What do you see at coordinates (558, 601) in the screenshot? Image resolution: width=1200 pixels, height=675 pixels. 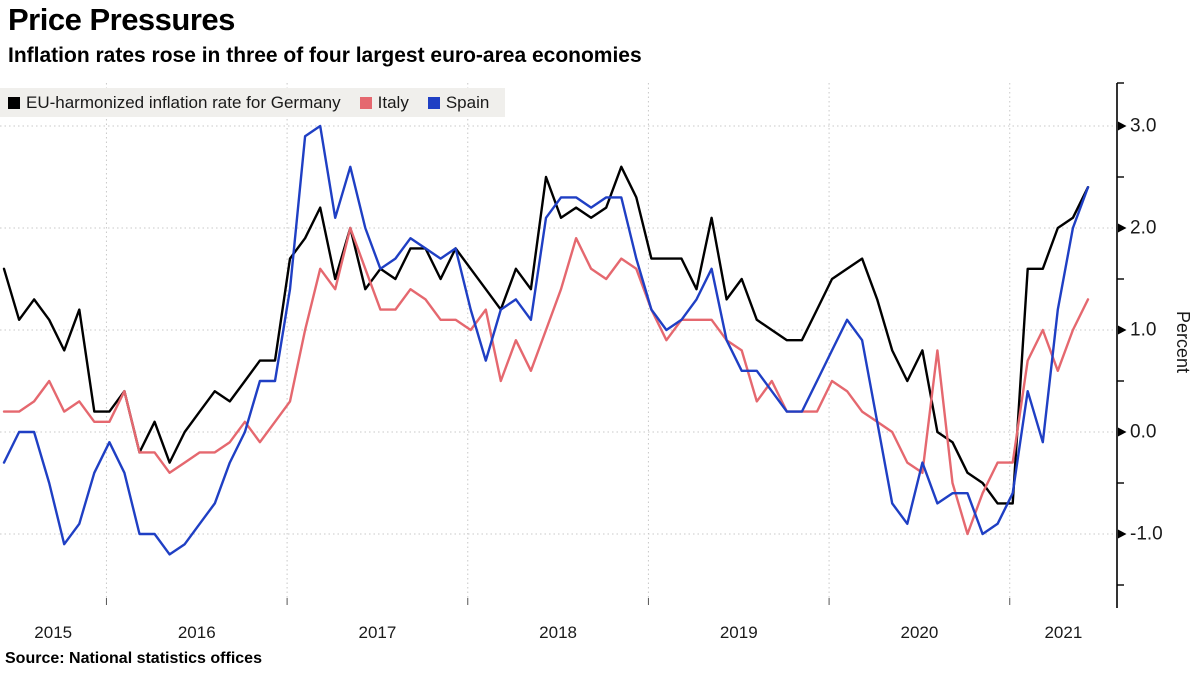 I see `x-axis-ticks` at bounding box center [558, 601].